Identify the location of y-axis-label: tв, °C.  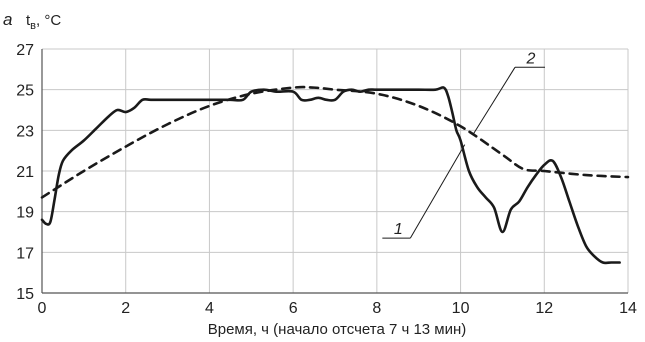
(43, 22).